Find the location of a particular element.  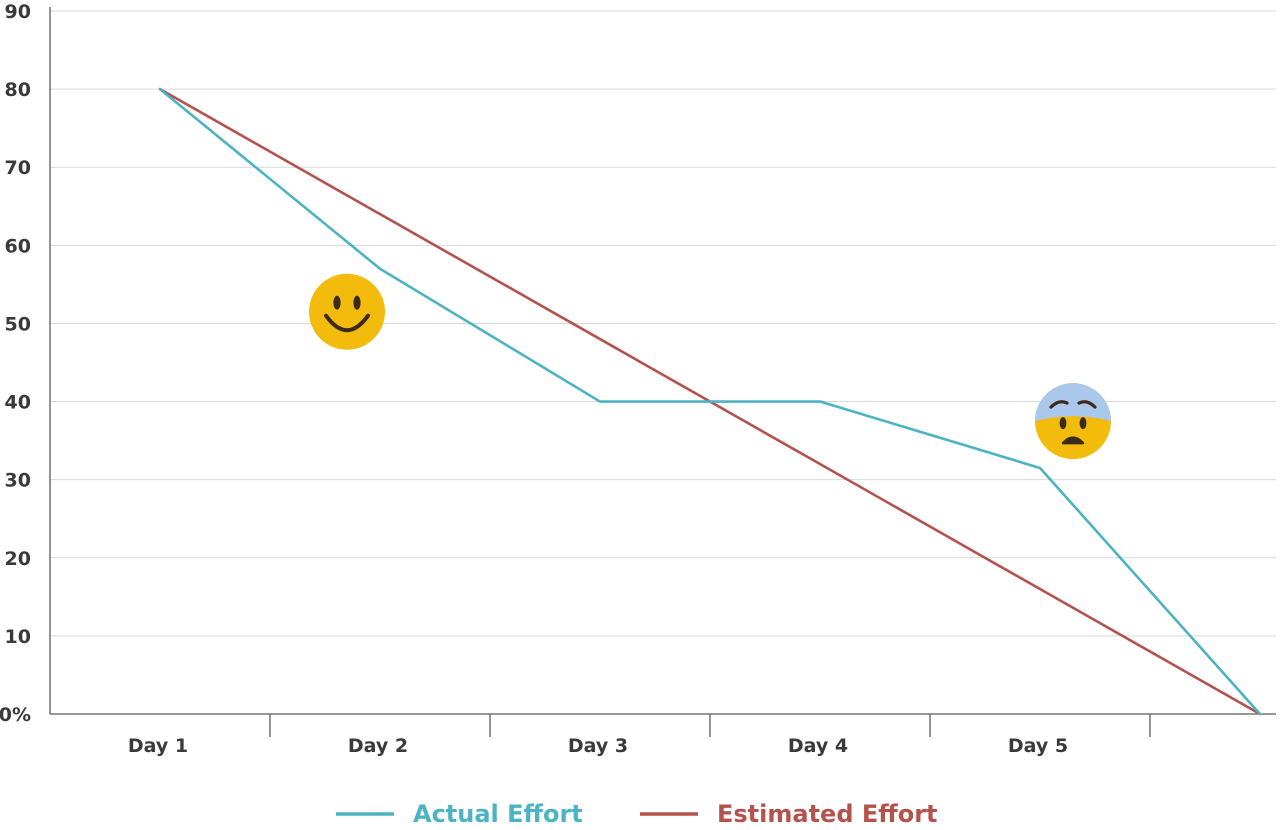

x-tick-label: Day 5 is located at coordinates (1038, 746).